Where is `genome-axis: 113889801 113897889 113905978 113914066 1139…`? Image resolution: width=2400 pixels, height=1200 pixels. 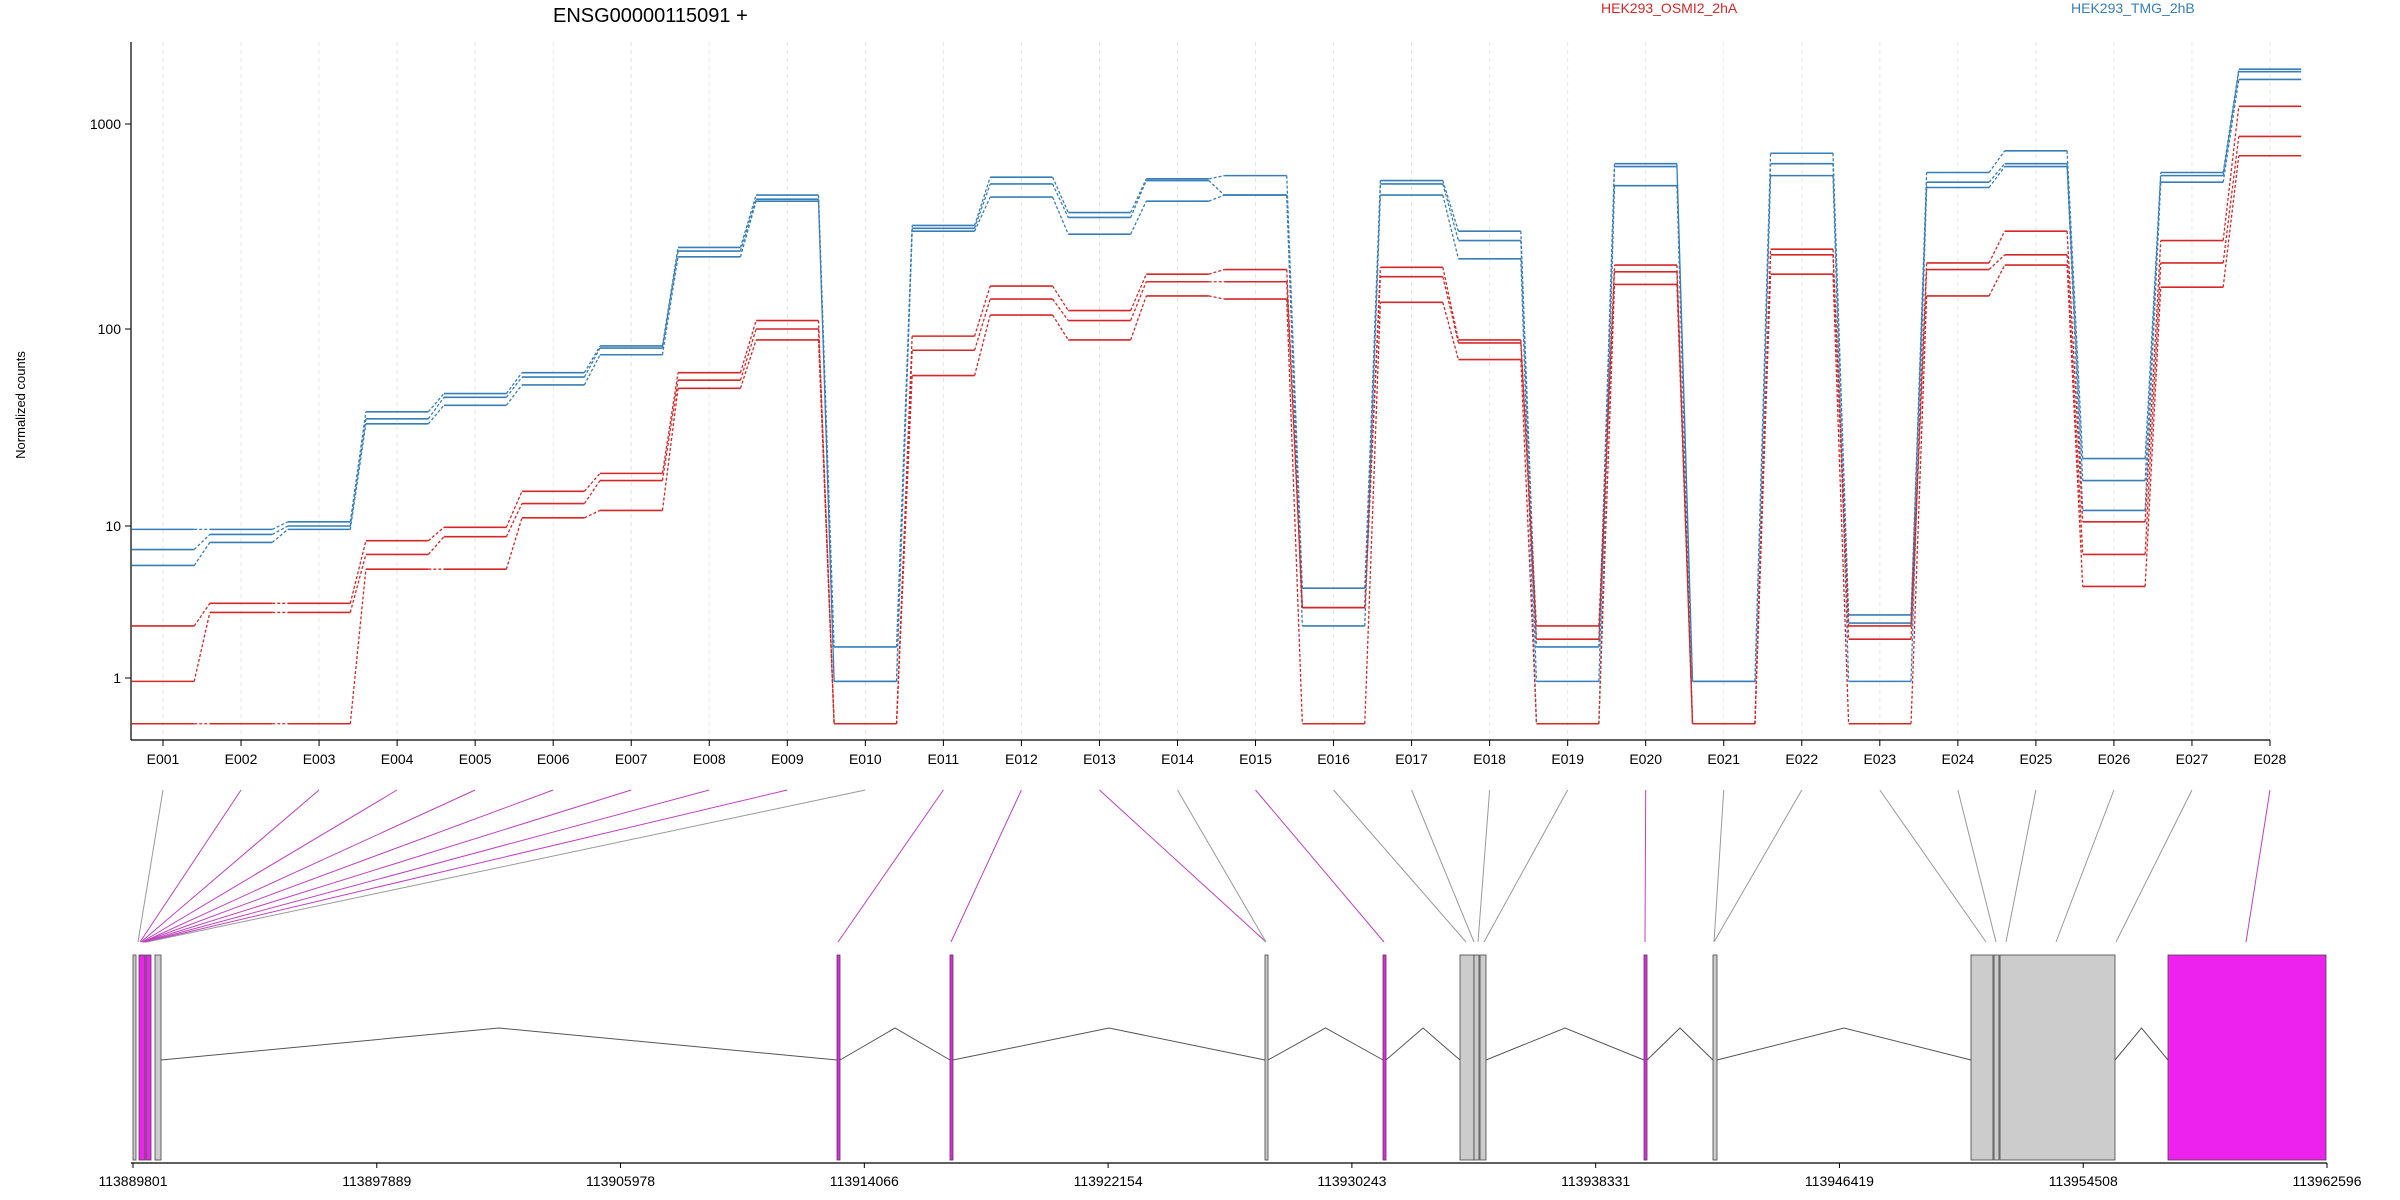 genome-axis: 113889801 113897889 113905978 113914066 1139… is located at coordinates (1230, 1175).